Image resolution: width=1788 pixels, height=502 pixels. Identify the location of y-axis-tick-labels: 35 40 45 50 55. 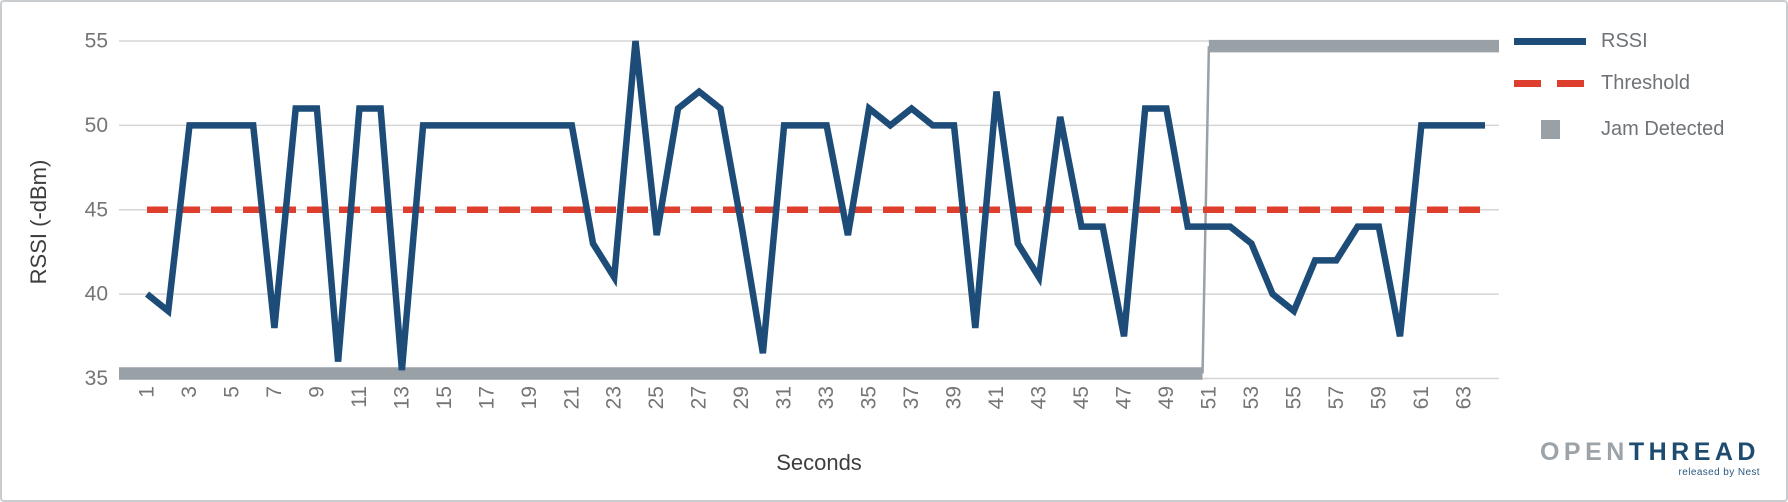
(96, 210).